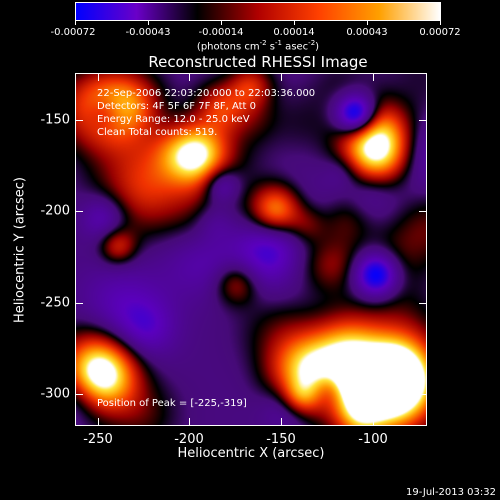  I want to click on colorbar, so click(258, 11).